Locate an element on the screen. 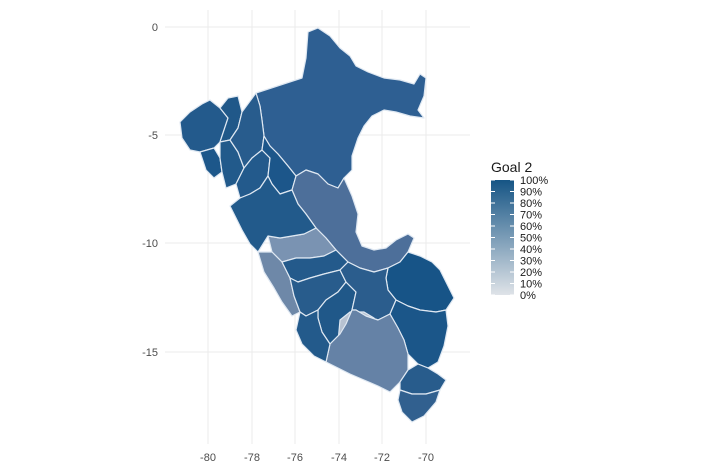  x-tick-label: -76 is located at coordinates (295, 458).